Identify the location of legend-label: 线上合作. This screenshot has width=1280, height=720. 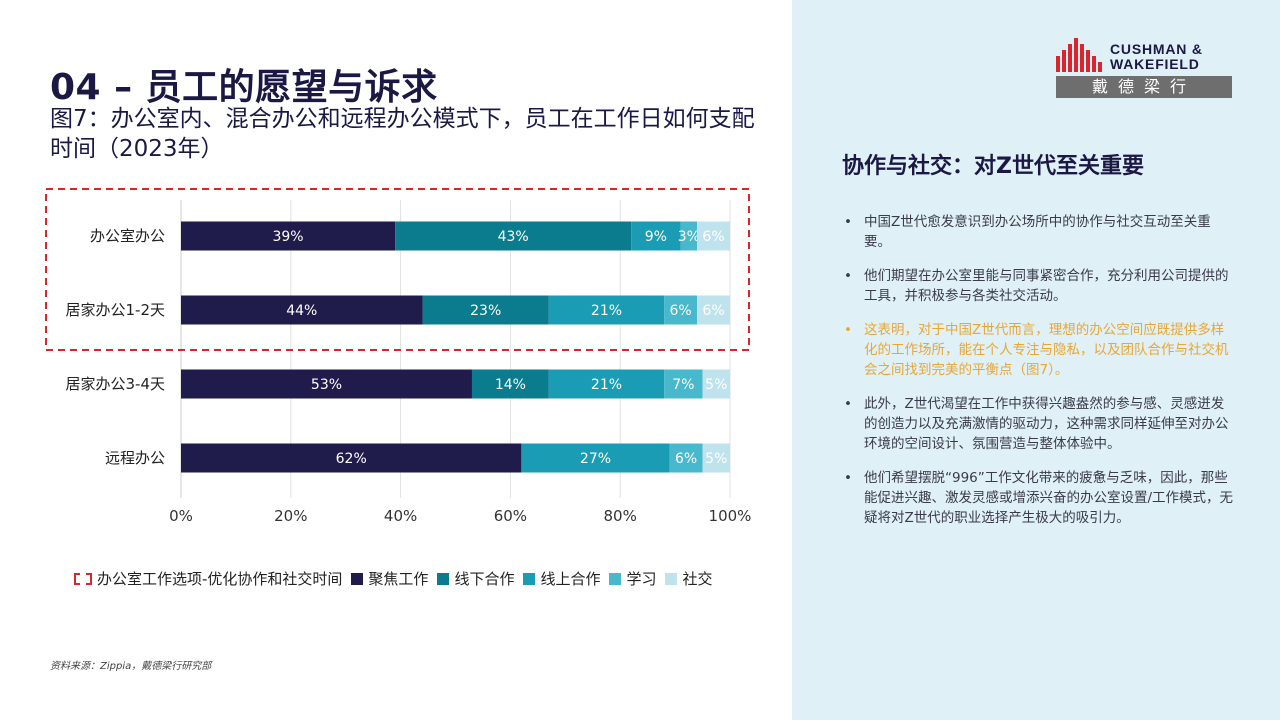
(570, 579).